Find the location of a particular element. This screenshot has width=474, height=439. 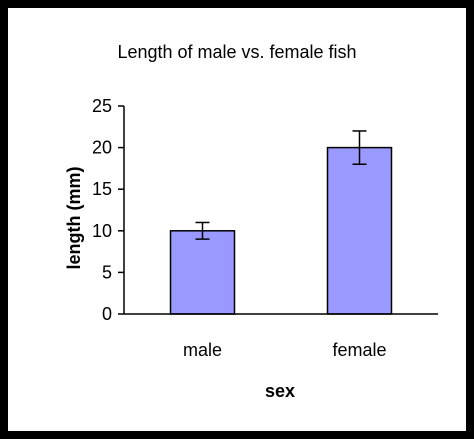

y-tick-label: 20 is located at coordinates (102, 148).